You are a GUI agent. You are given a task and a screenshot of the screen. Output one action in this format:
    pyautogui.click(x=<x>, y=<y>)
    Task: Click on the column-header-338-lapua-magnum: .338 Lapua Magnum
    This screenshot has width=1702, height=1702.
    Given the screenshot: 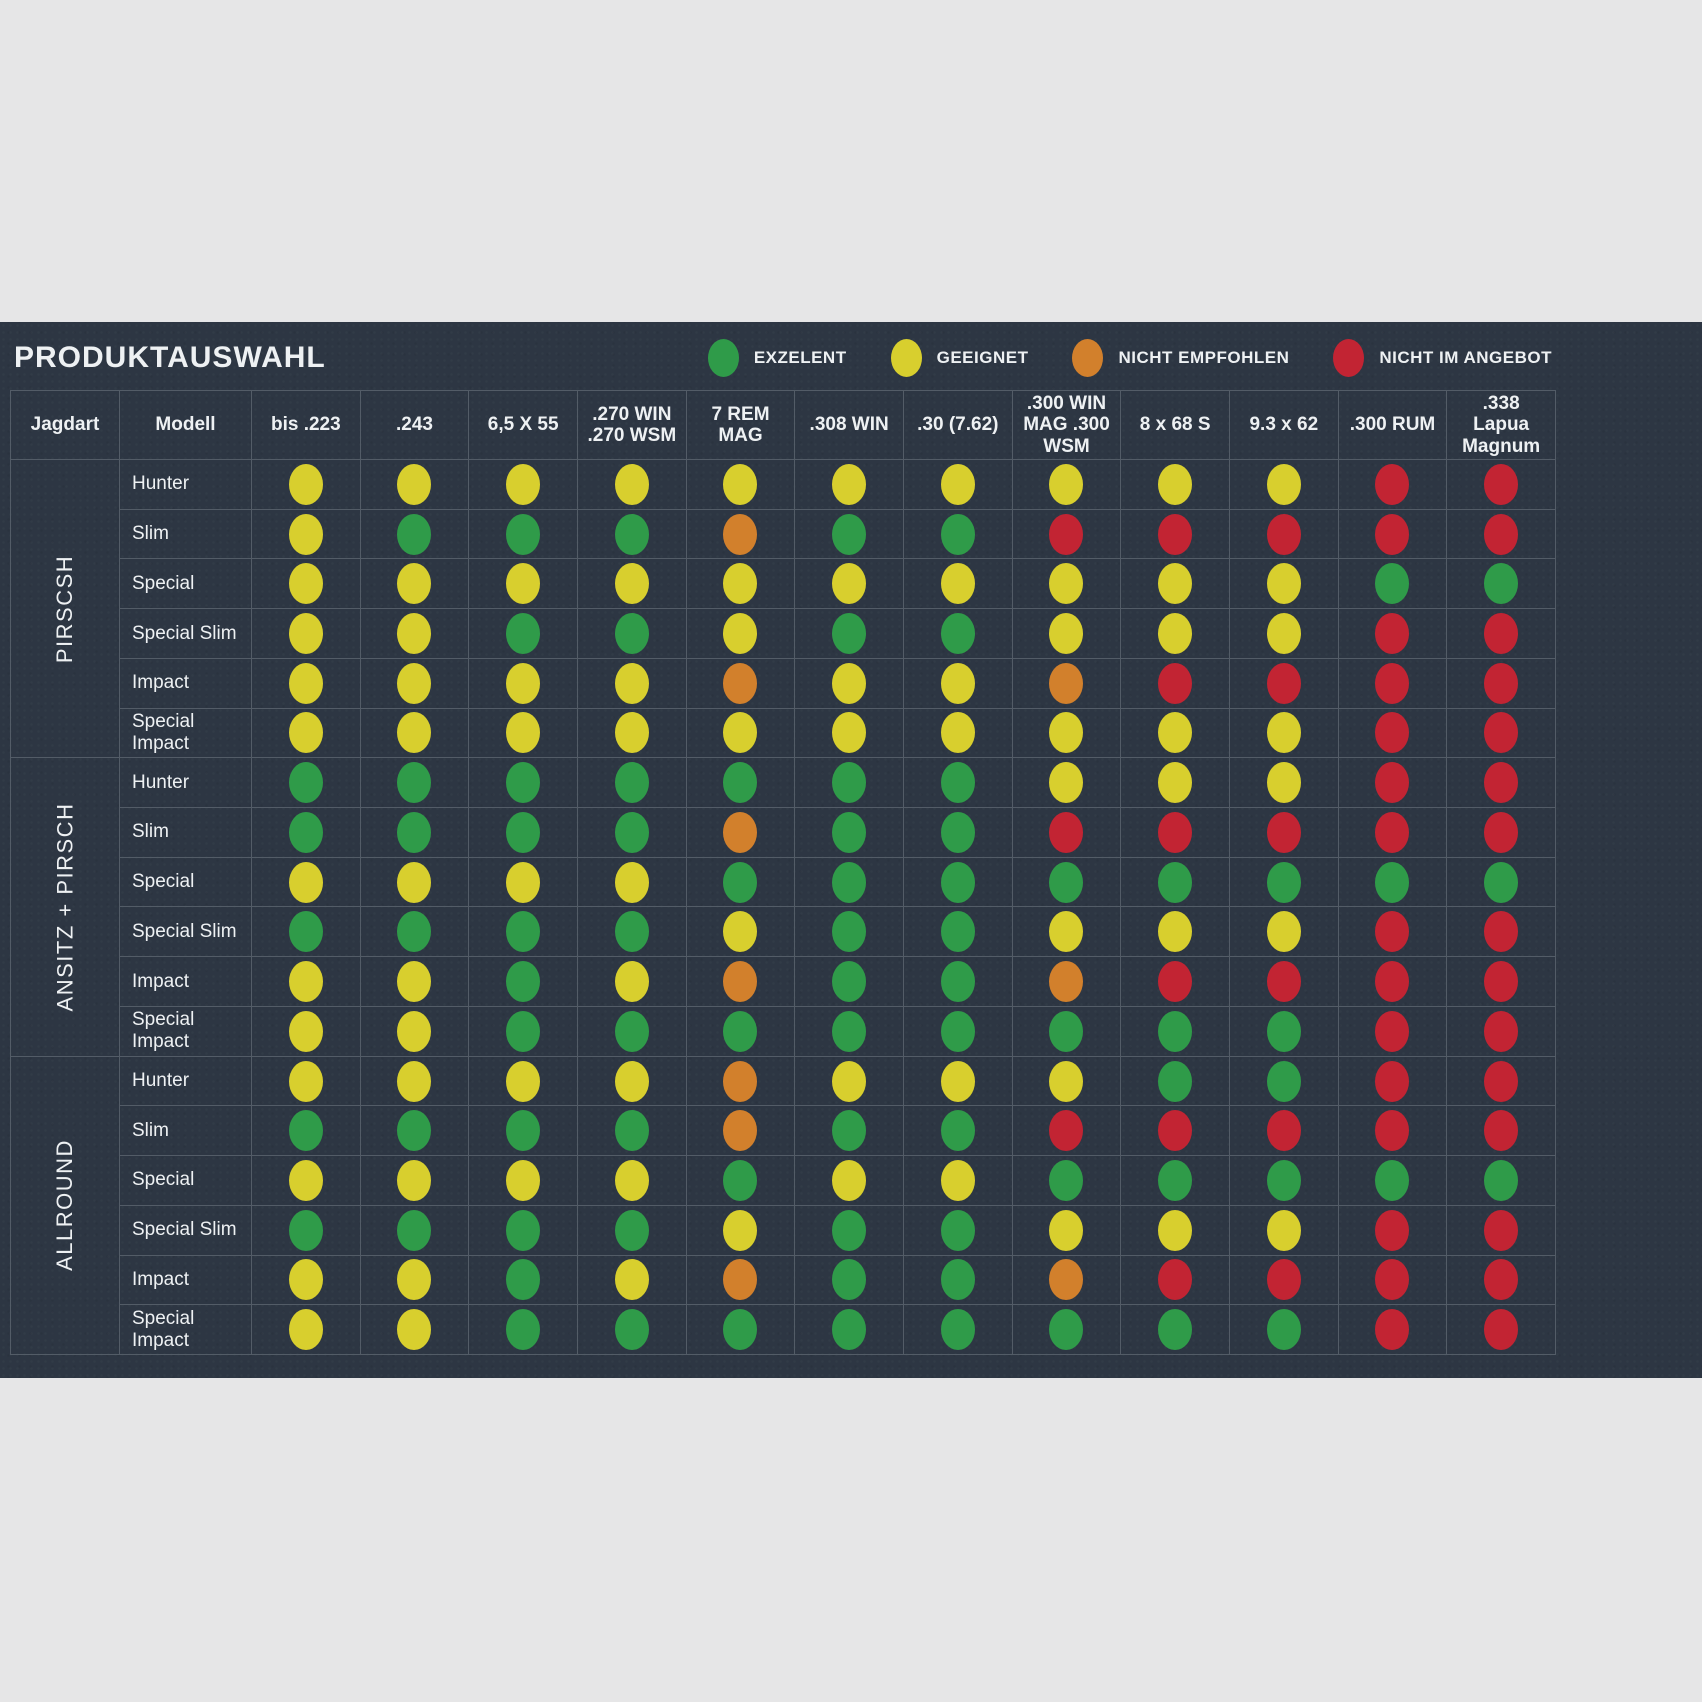 What is the action you would take?
    pyautogui.click(x=1500, y=425)
    